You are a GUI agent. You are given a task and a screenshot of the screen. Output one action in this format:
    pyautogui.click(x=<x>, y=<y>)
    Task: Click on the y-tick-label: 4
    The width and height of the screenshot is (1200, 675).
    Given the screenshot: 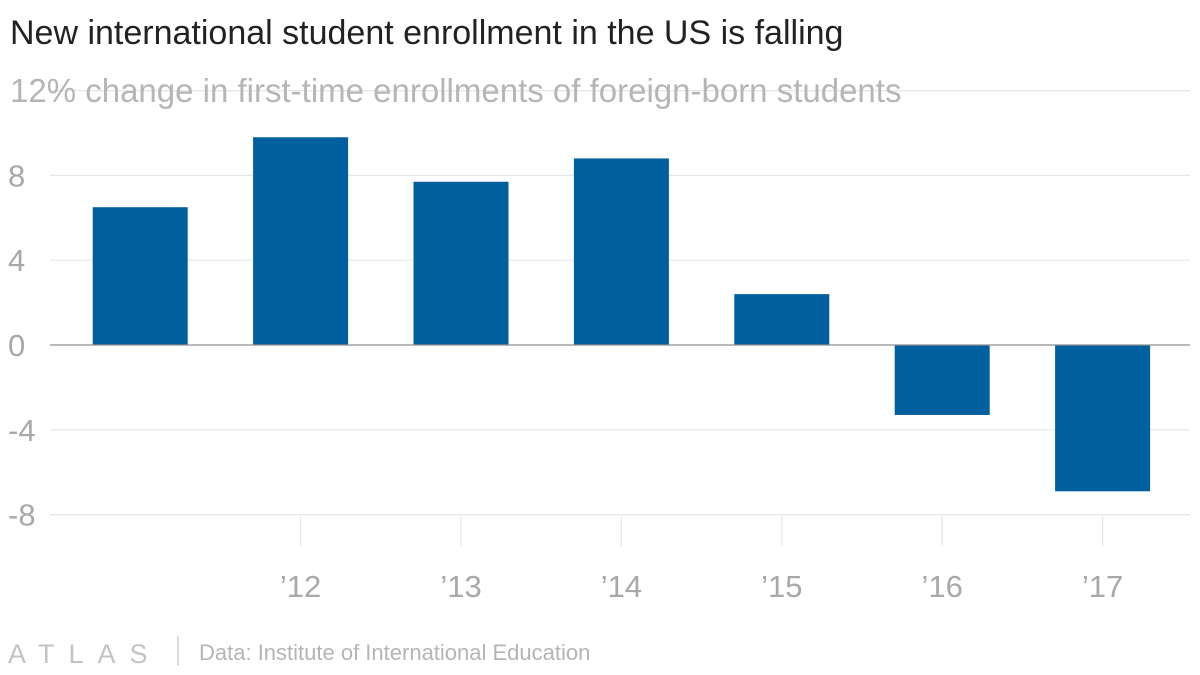 What is the action you would take?
    pyautogui.click(x=16, y=260)
    